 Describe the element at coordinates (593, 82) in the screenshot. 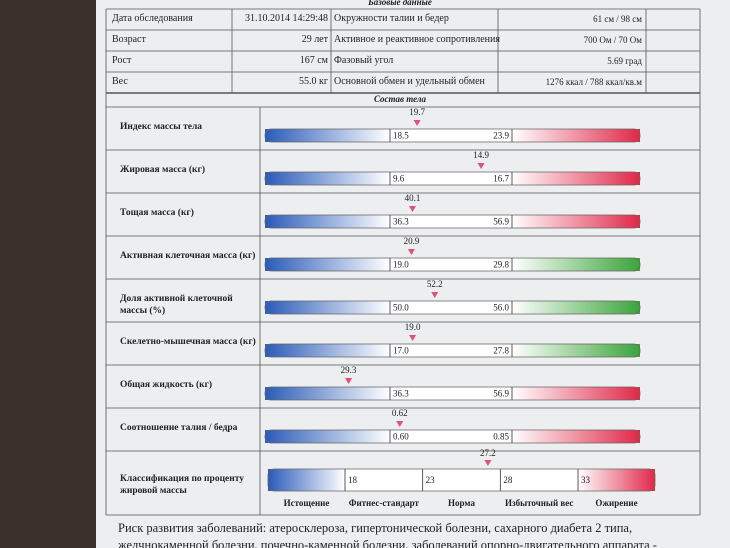

I see `field-value: 1276 ккал / 788 ккал/кв.м` at that location.